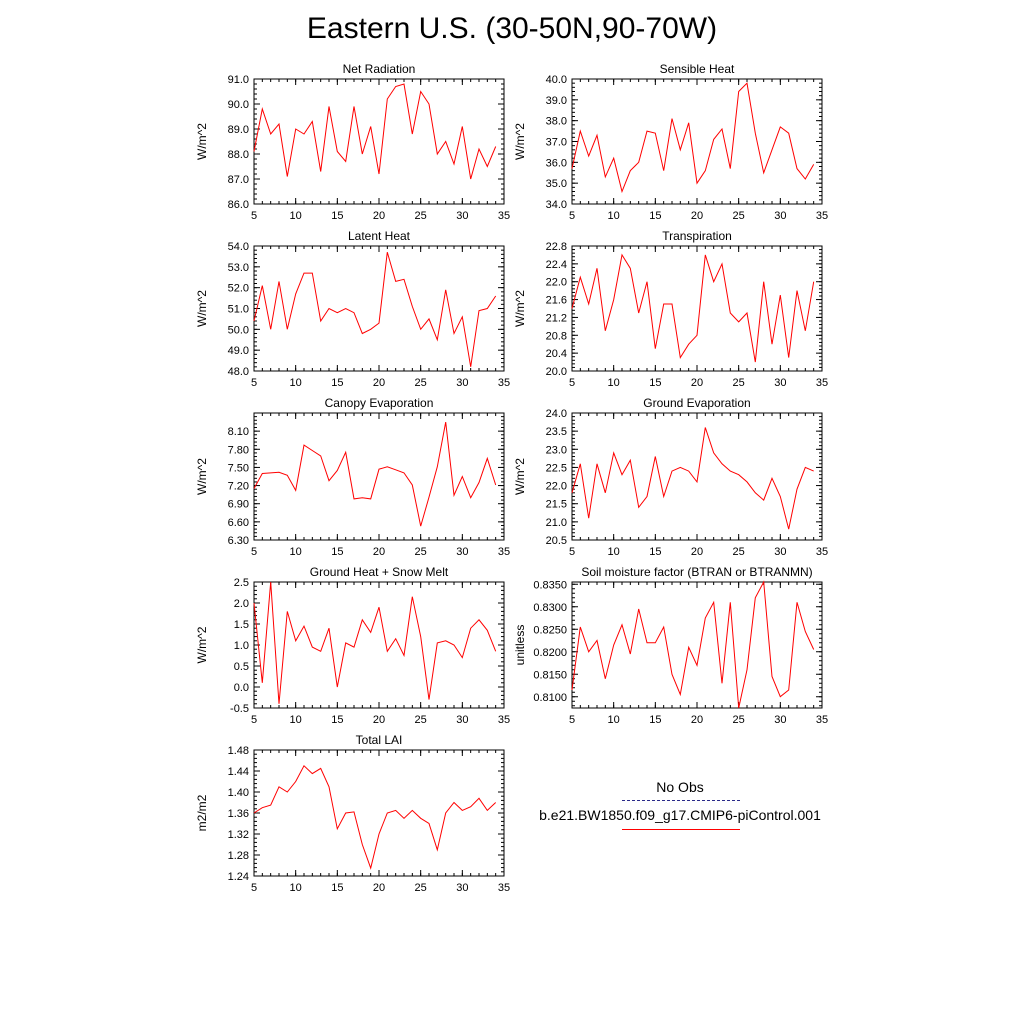 The width and height of the screenshot is (1024, 1024). Describe the element at coordinates (238, 772) in the screenshot. I see `y-tick-label: 1.44` at that location.